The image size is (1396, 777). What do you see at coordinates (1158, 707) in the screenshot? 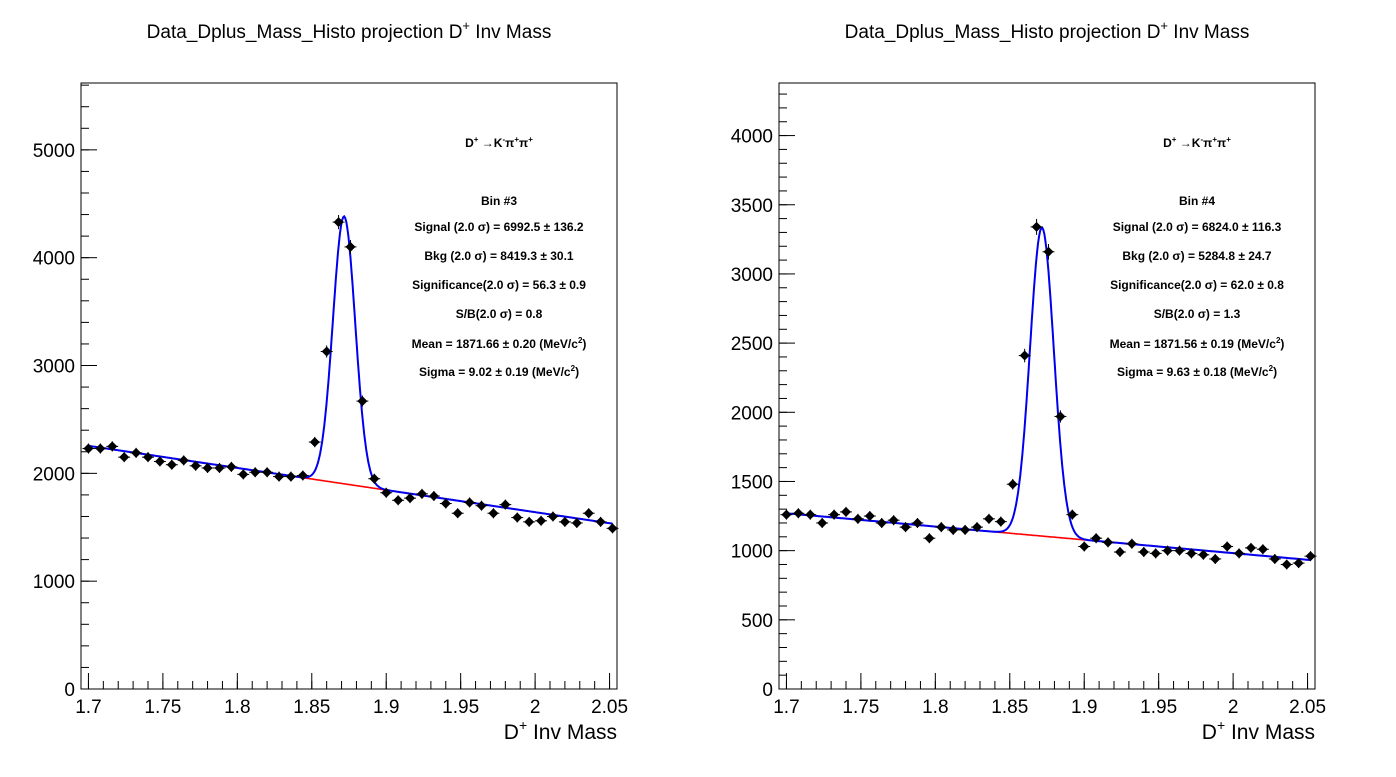
I see `x-tick-label: 1.95` at bounding box center [1158, 707].